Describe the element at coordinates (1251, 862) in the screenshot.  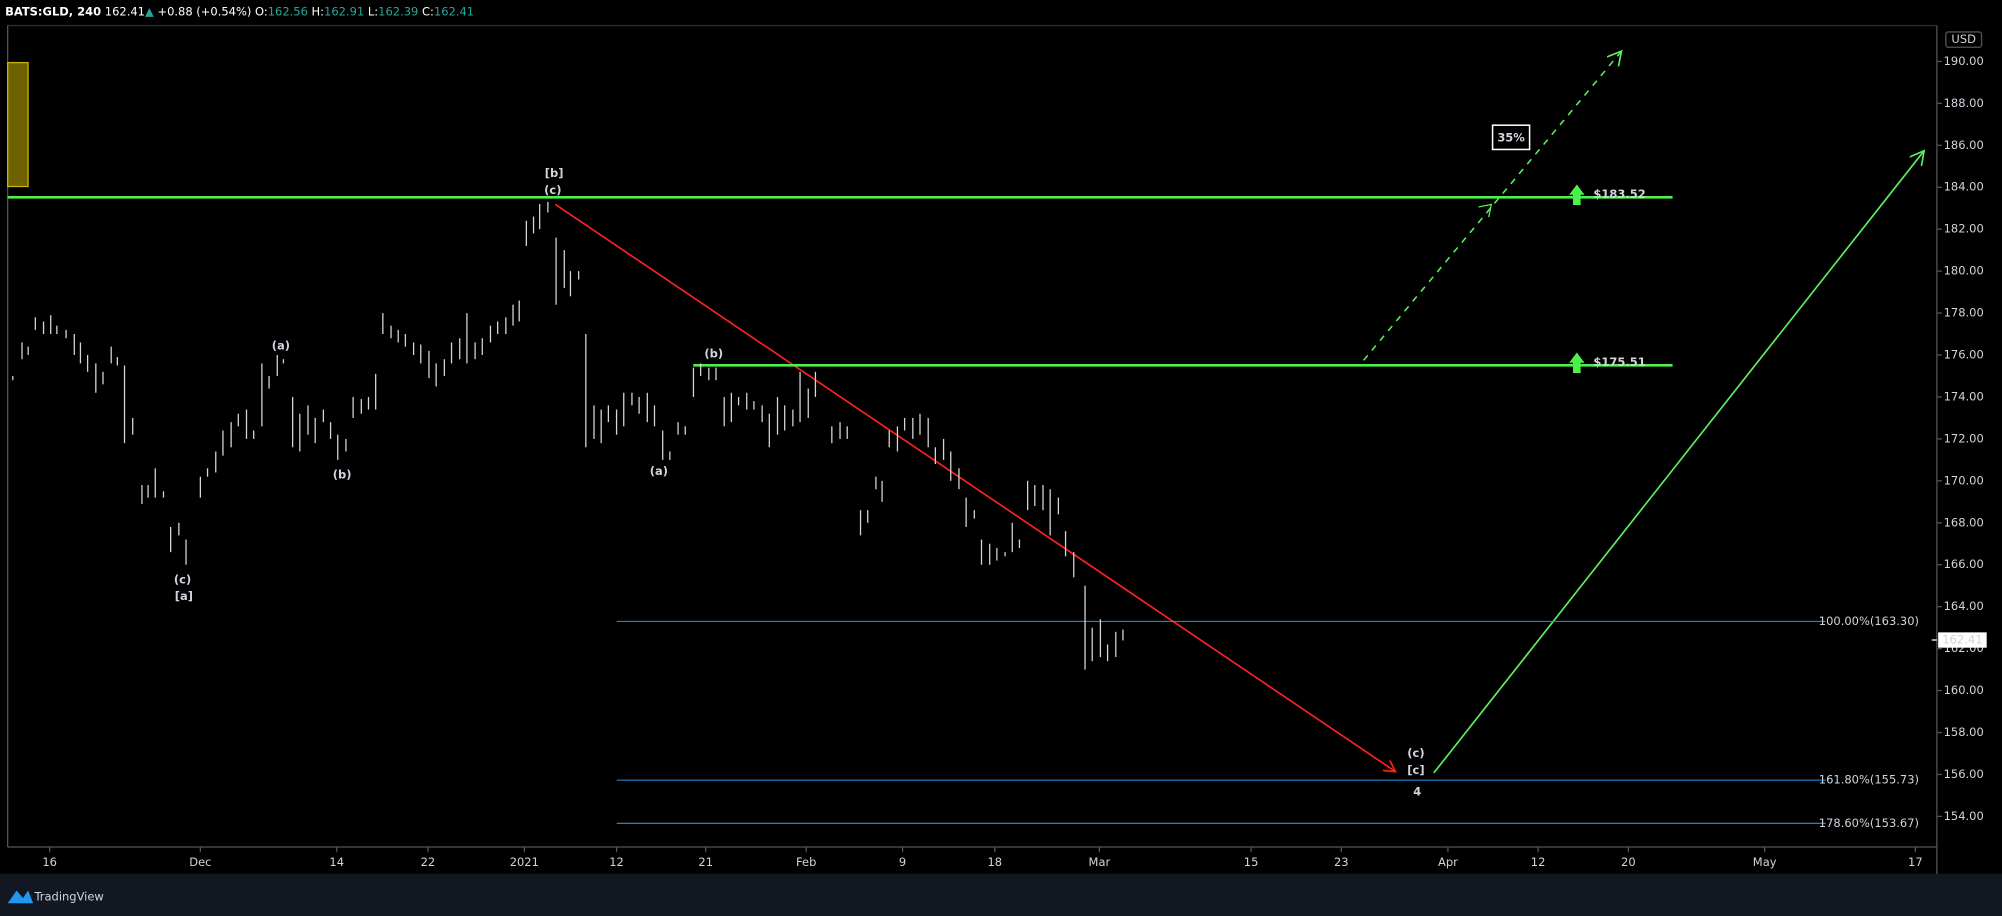
I see `x-tick-label: 15` at that location.